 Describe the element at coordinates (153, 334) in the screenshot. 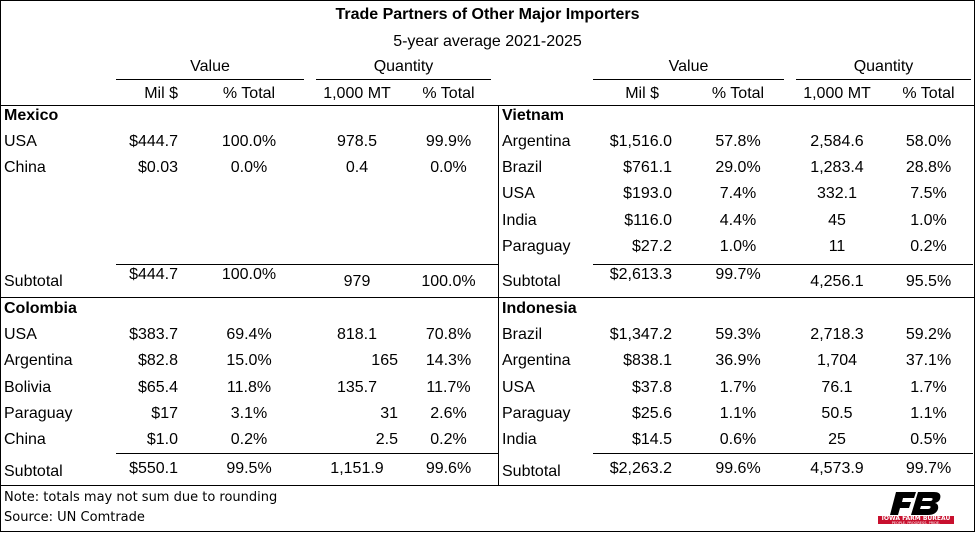

I see `value-cell: $383.7` at that location.